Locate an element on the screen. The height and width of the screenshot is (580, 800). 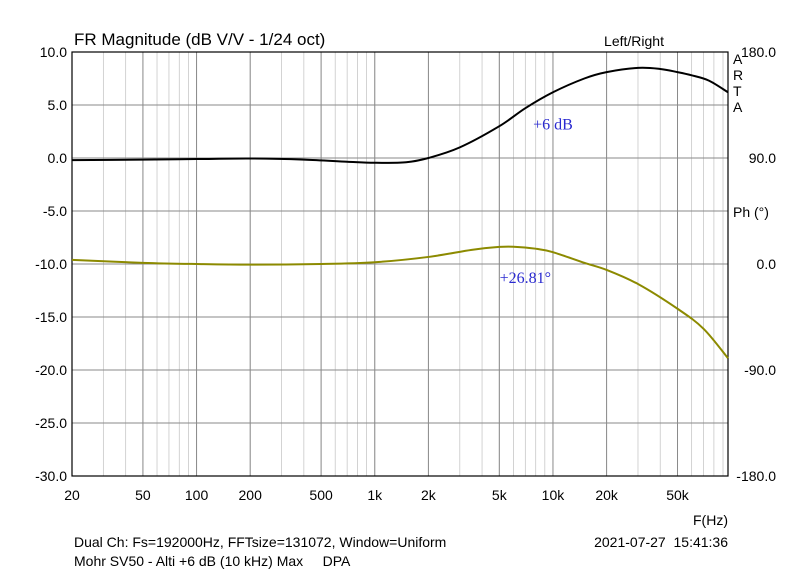
x-tick-label: 500 is located at coordinates (321, 495).